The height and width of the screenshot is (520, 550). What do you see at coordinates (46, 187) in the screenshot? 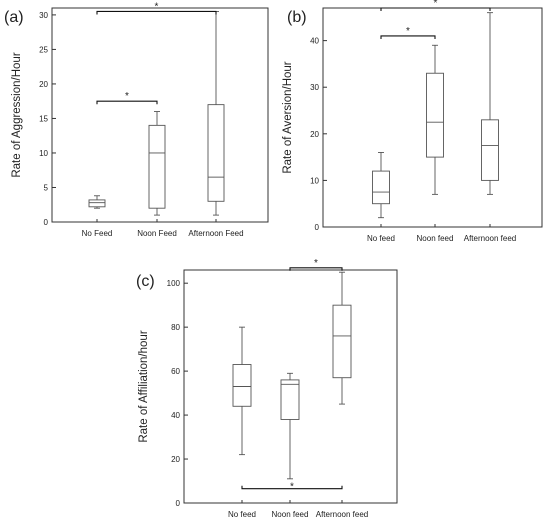
I see `y-tick-label: 5` at bounding box center [46, 187].